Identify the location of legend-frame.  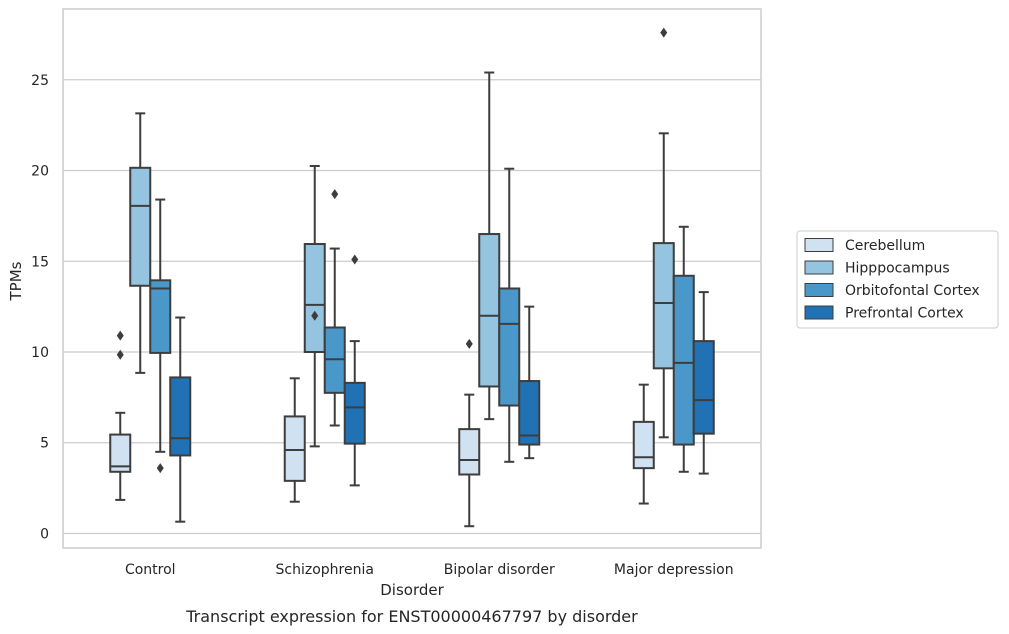
(897, 279).